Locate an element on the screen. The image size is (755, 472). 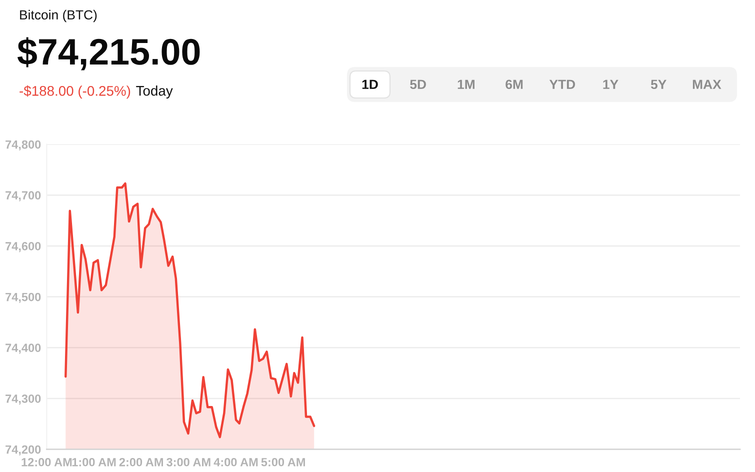
x-tick-label: 12:00 AM is located at coordinates (47, 462).